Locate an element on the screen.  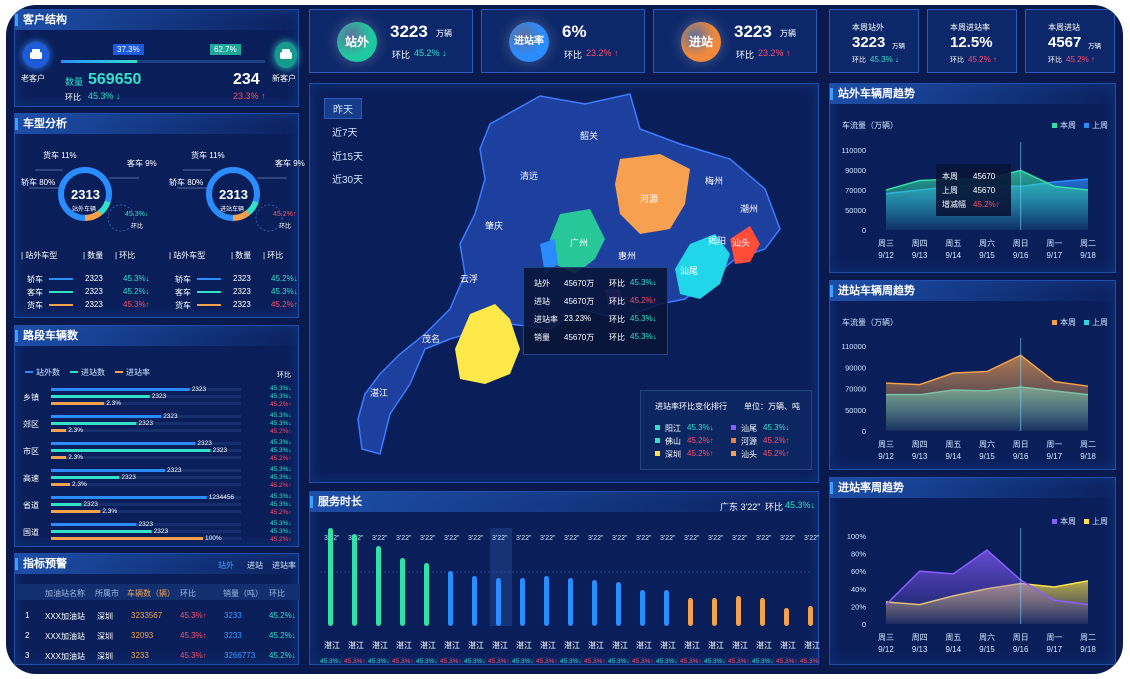
tip-ratio-label: 环比 is located at coordinates (617, 301).